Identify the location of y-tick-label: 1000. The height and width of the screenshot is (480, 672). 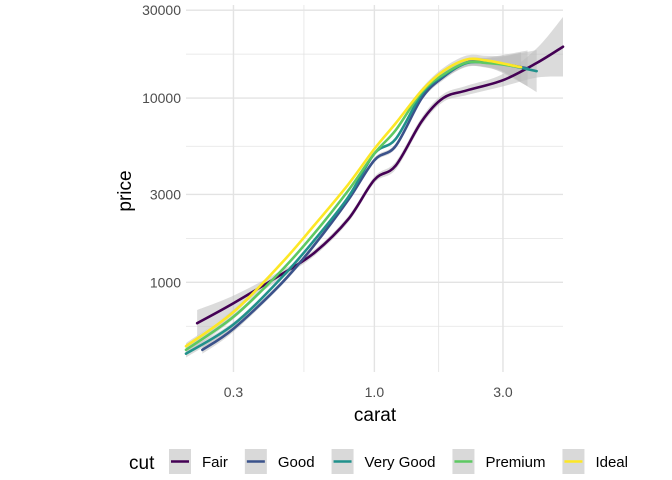
(165, 282).